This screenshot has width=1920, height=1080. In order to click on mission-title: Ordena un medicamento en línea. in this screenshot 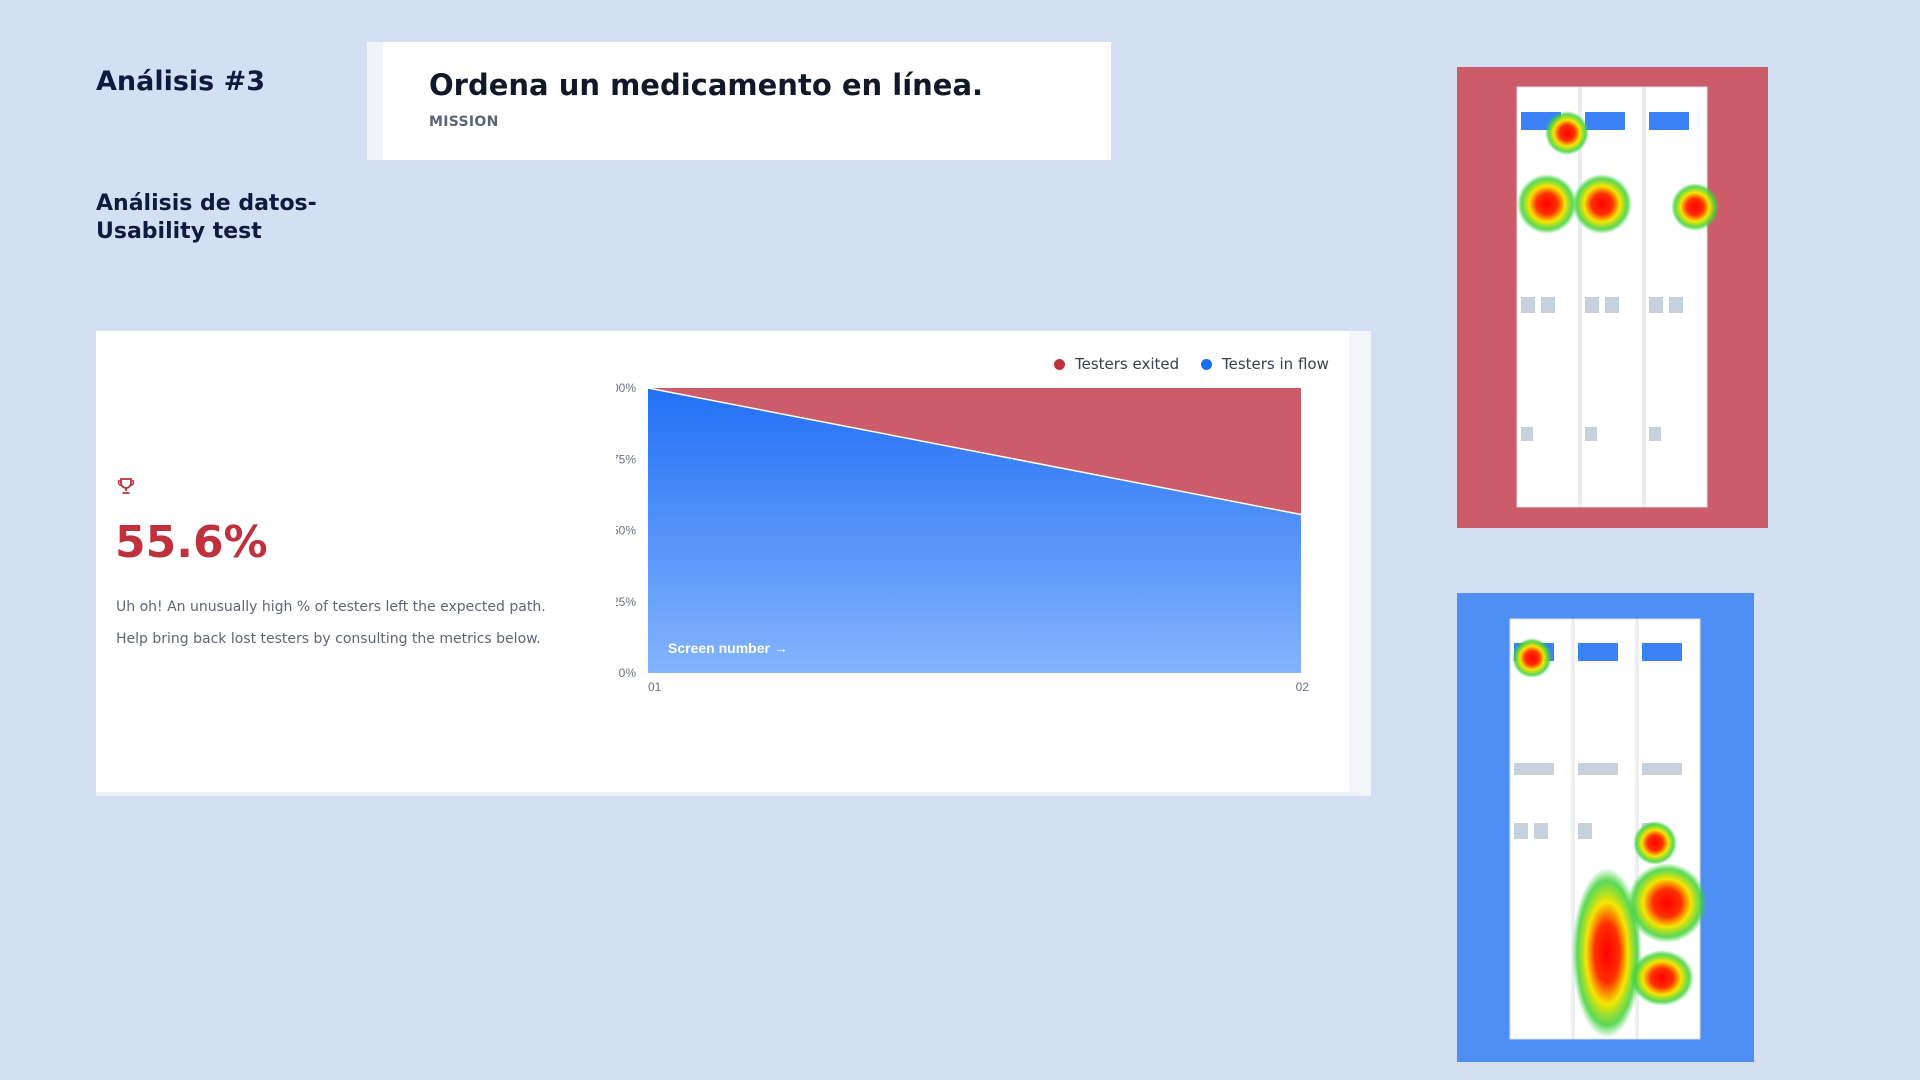, I will do `click(706, 85)`.